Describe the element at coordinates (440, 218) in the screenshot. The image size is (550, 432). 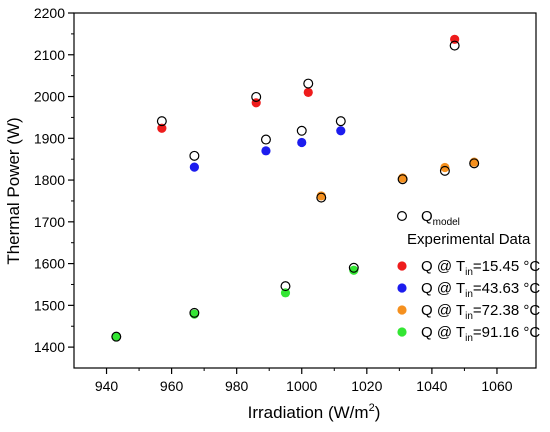
I see `legend-label-model: Qmodel` at that location.